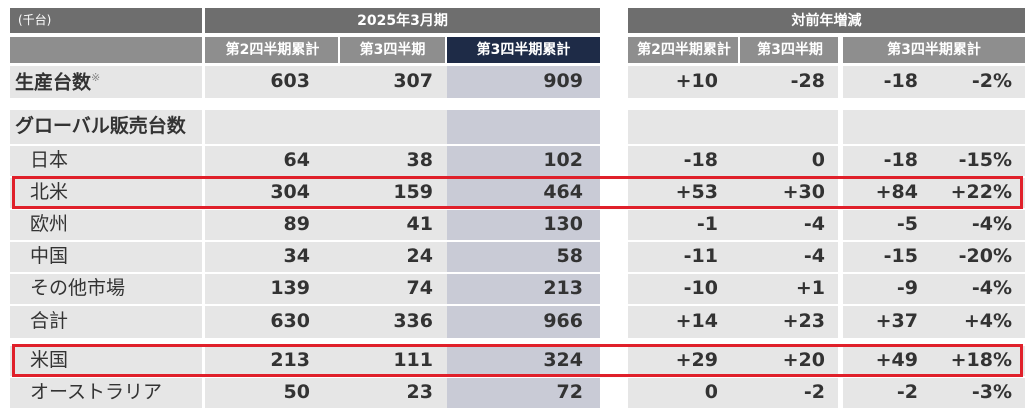 The width and height of the screenshot is (1036, 420). I want to click on cell-value: 74, so click(419, 288).